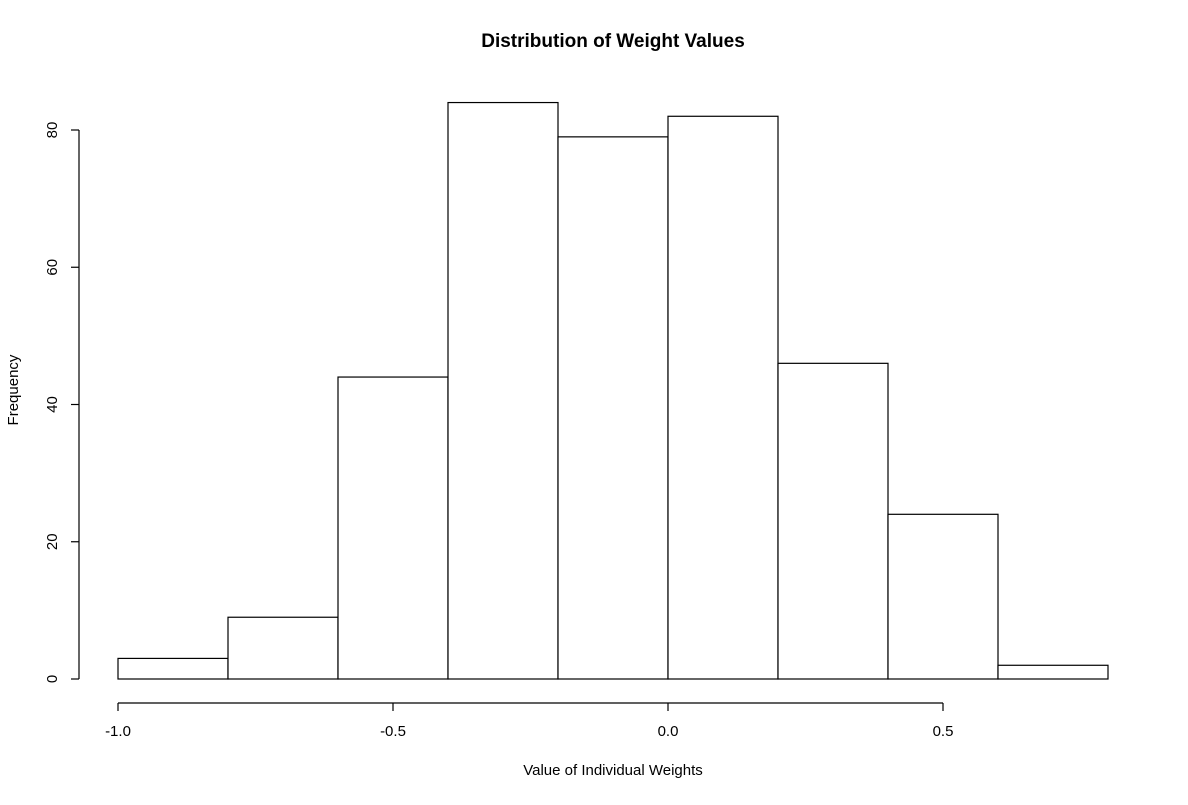  What do you see at coordinates (118, 731) in the screenshot?
I see `x-tick-label: -1.0` at bounding box center [118, 731].